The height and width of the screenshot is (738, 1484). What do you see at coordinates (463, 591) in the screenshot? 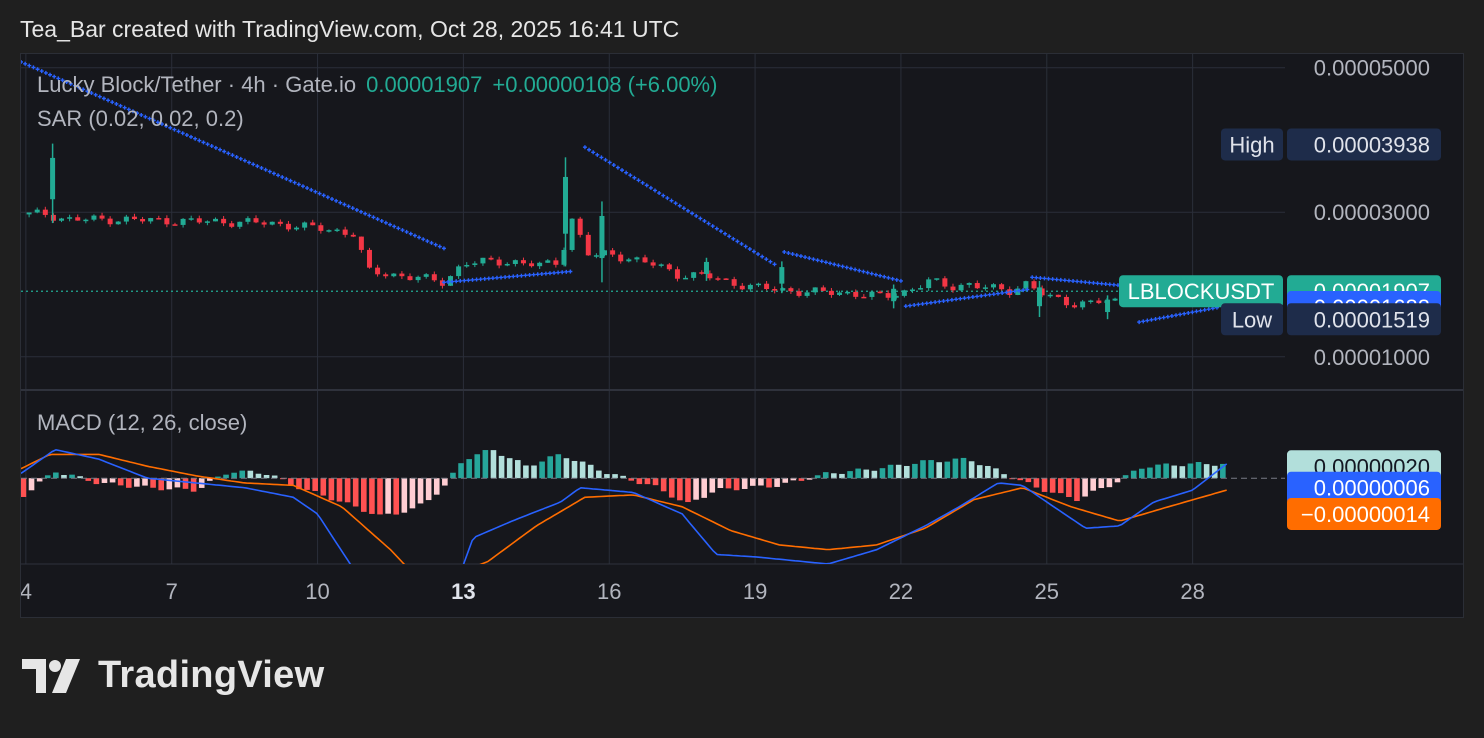
I see `time-axis-tick: 13` at bounding box center [463, 591].